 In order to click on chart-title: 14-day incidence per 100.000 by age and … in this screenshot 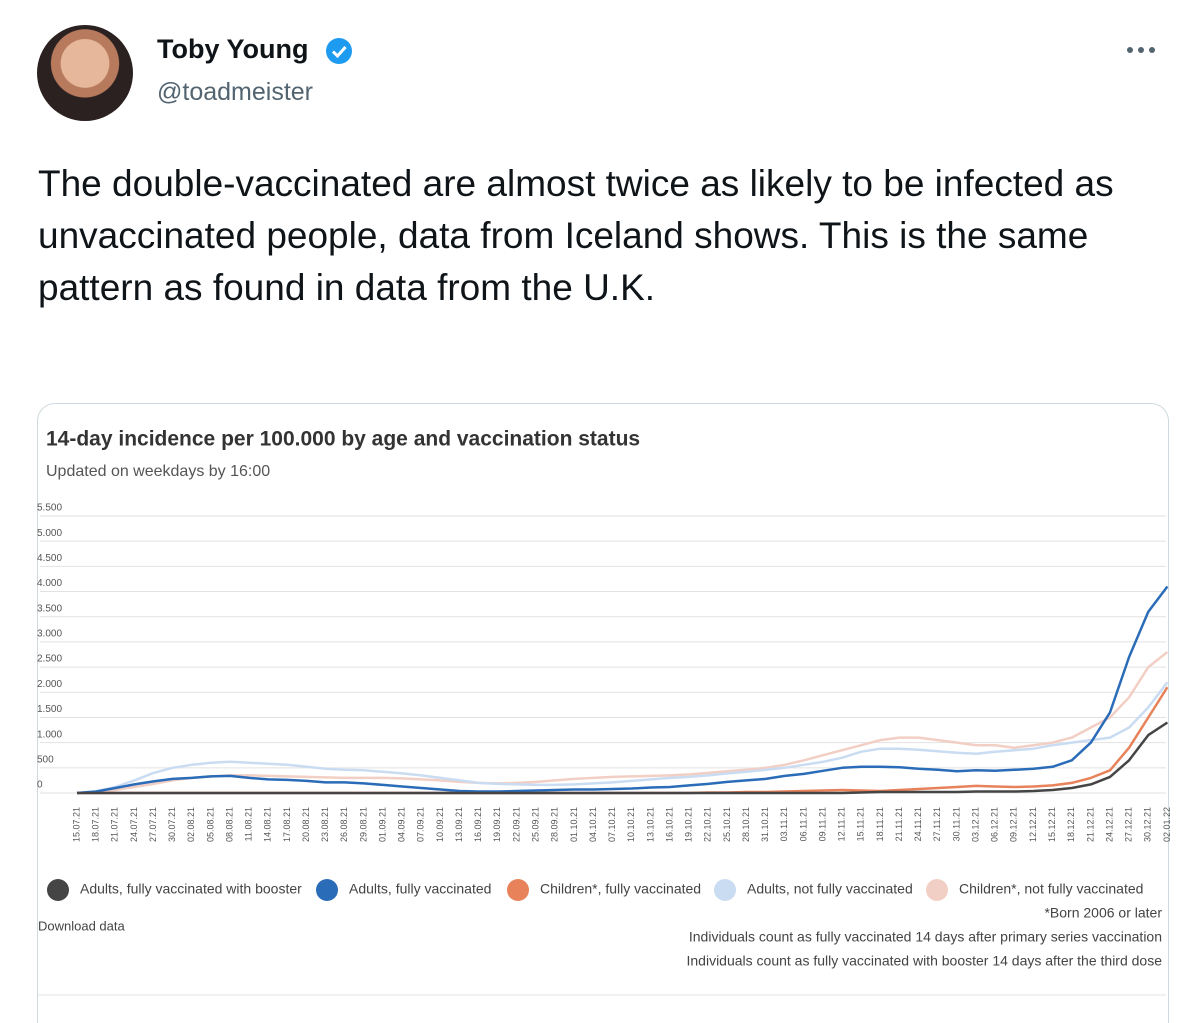, I will do `click(343, 439)`.